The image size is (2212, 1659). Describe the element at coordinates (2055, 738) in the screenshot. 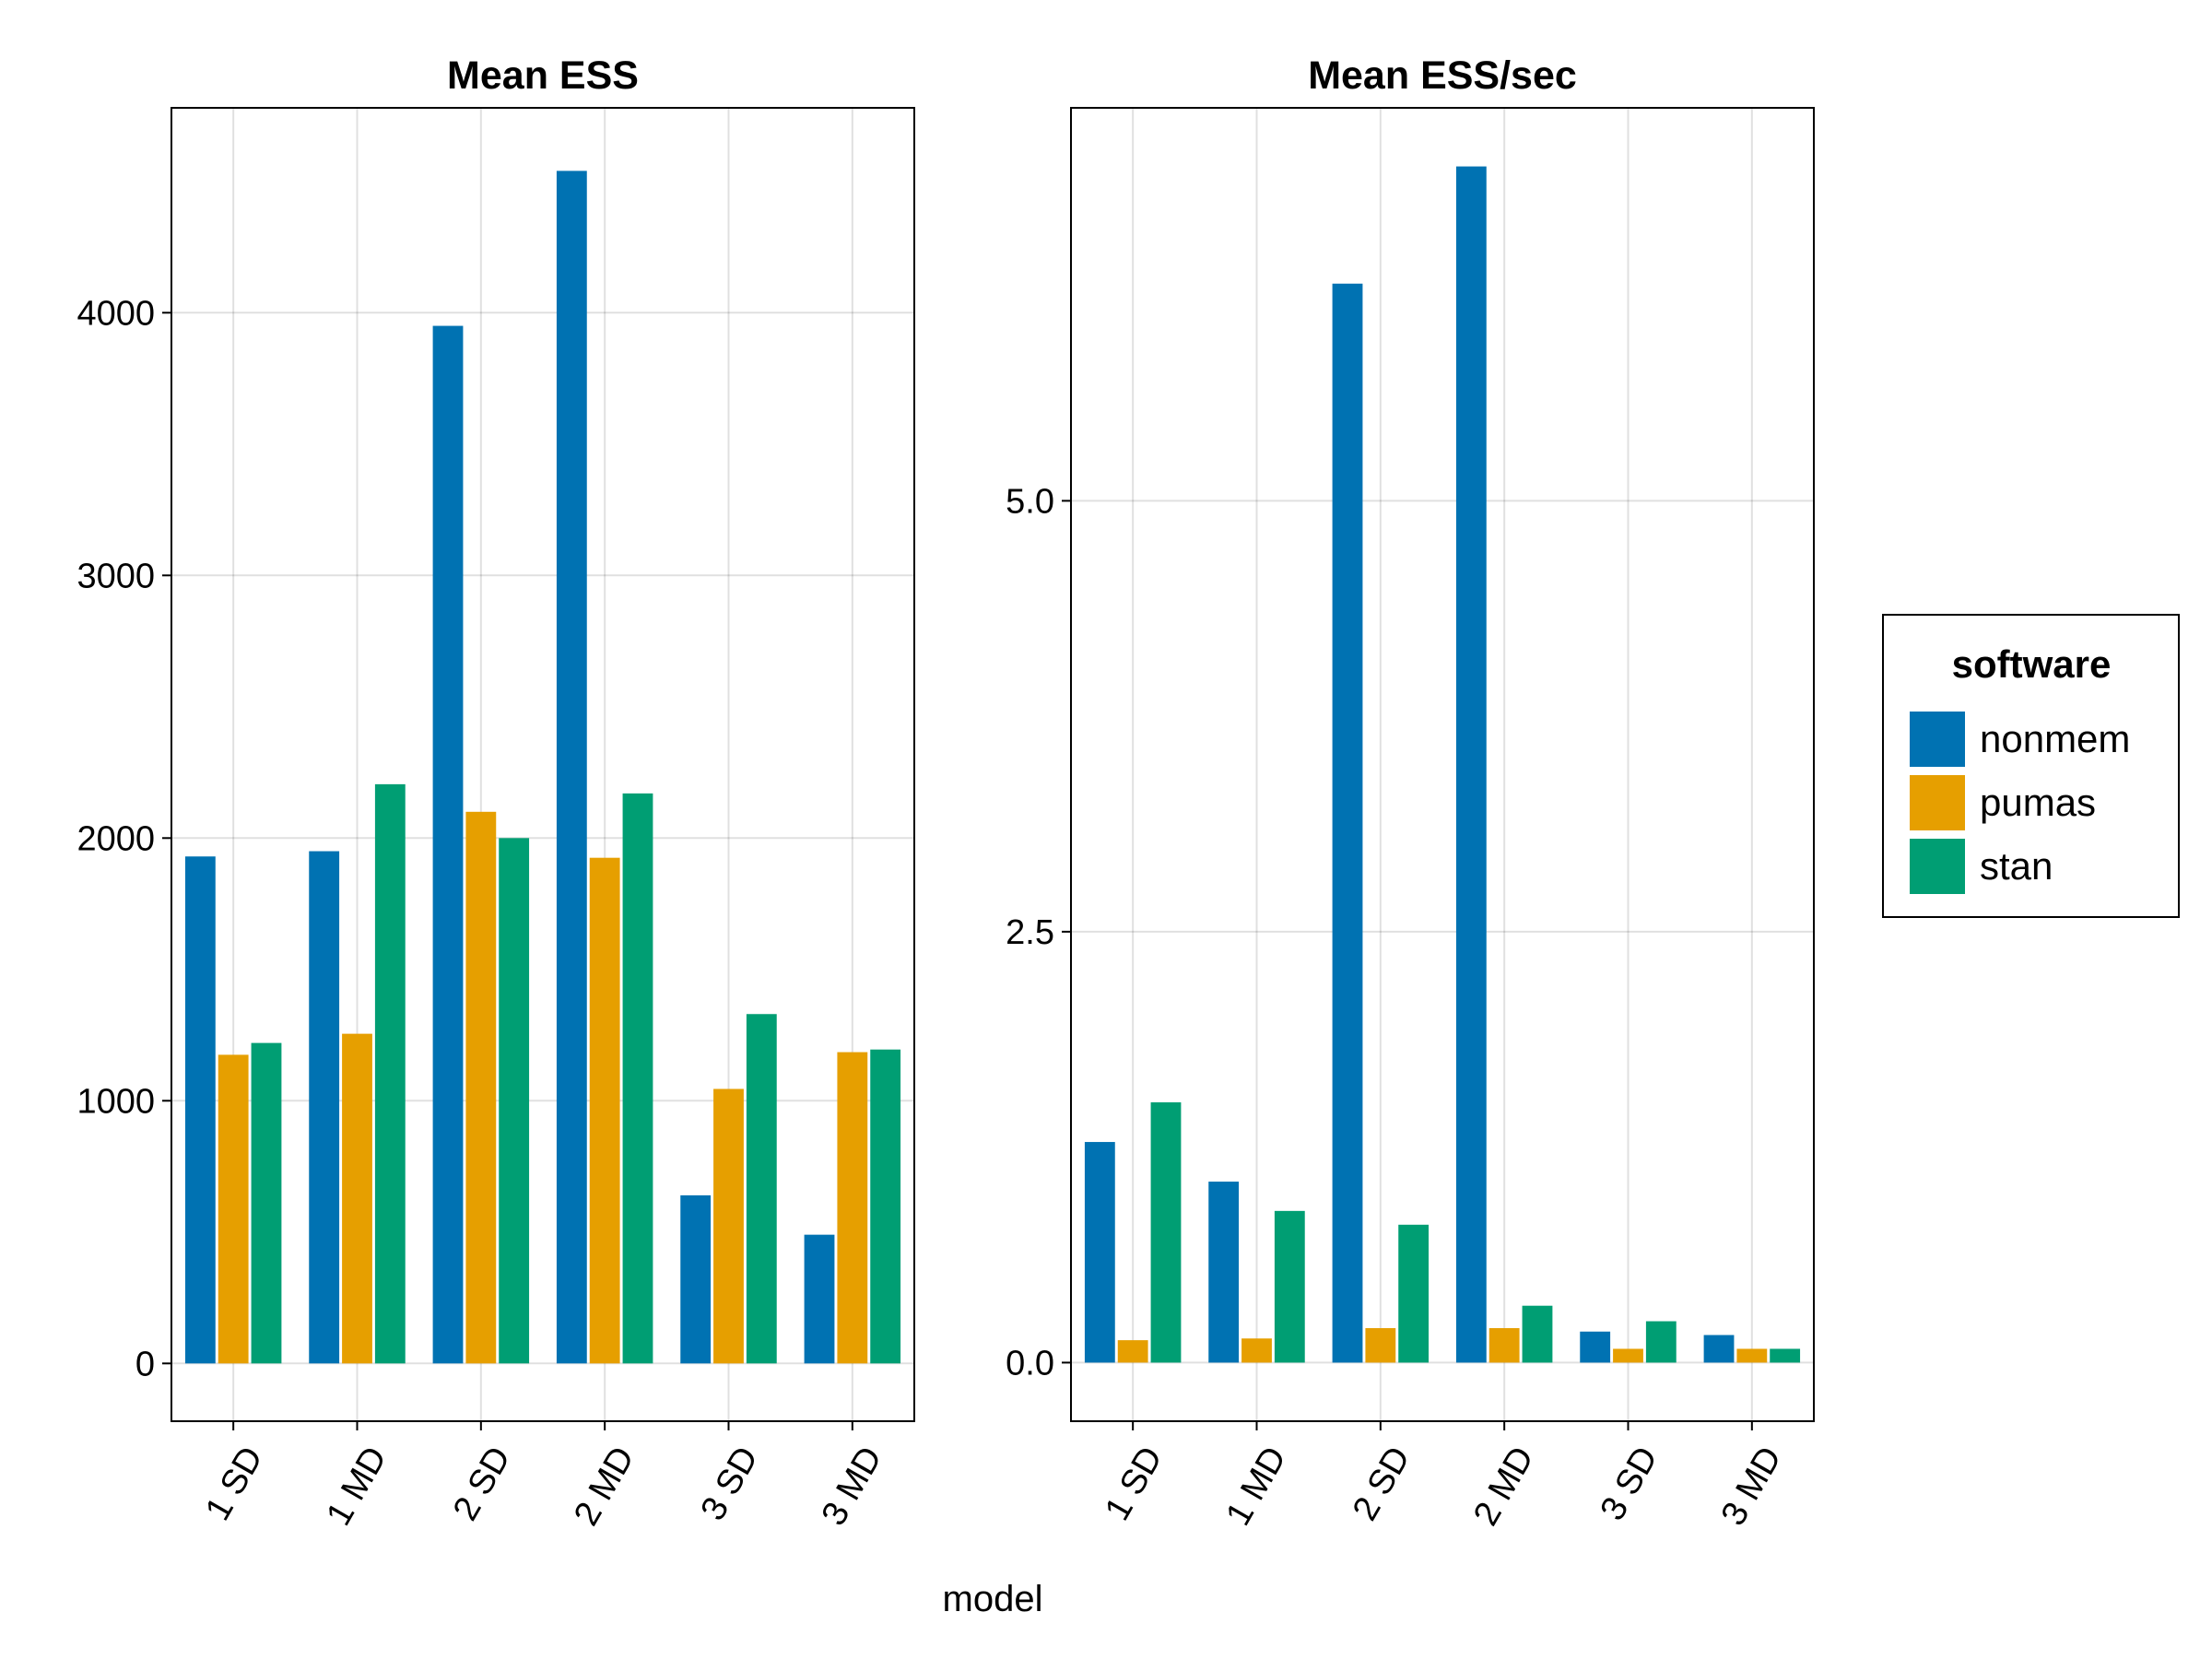

I see `legend-label-nonmem: nonmem` at that location.